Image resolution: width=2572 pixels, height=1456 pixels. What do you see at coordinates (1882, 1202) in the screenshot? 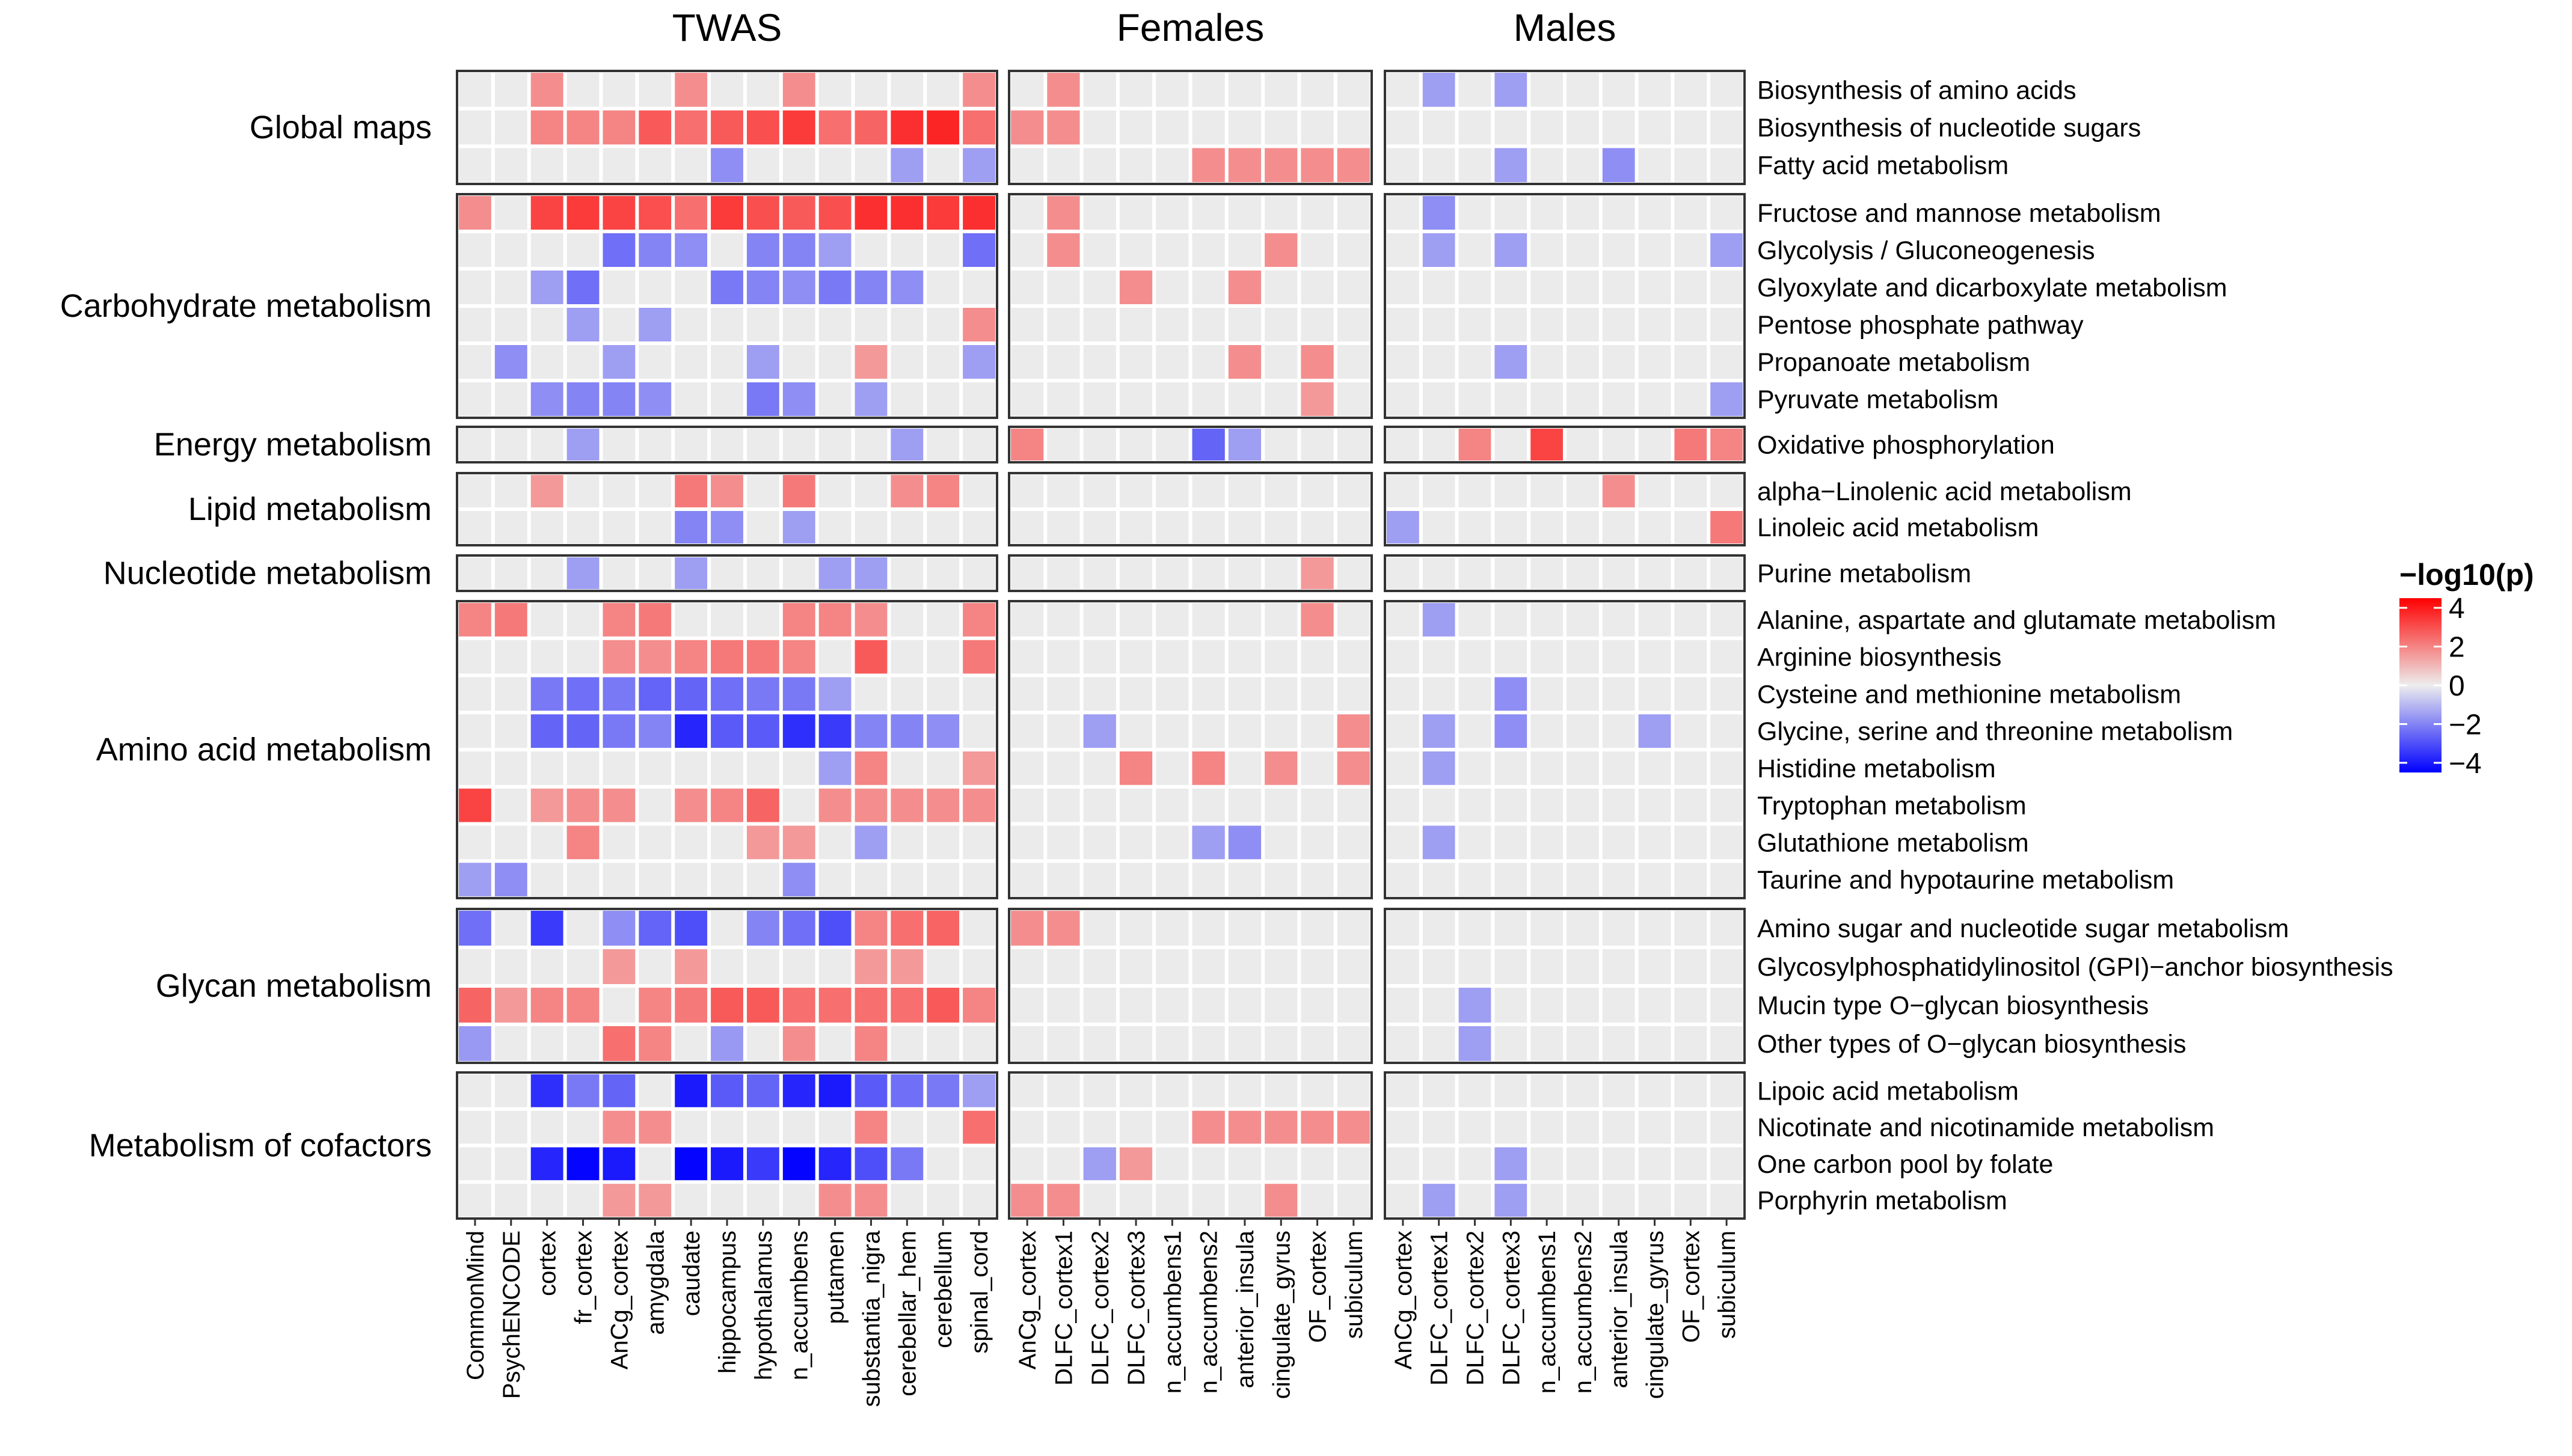
I see `row-label: Porphyrin metabolism` at bounding box center [1882, 1202].